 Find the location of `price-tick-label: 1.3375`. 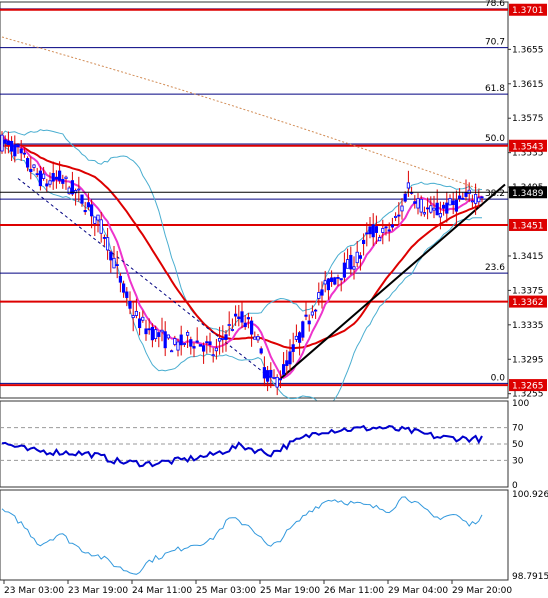

price-tick-label: 1.3375 is located at coordinates (528, 291).